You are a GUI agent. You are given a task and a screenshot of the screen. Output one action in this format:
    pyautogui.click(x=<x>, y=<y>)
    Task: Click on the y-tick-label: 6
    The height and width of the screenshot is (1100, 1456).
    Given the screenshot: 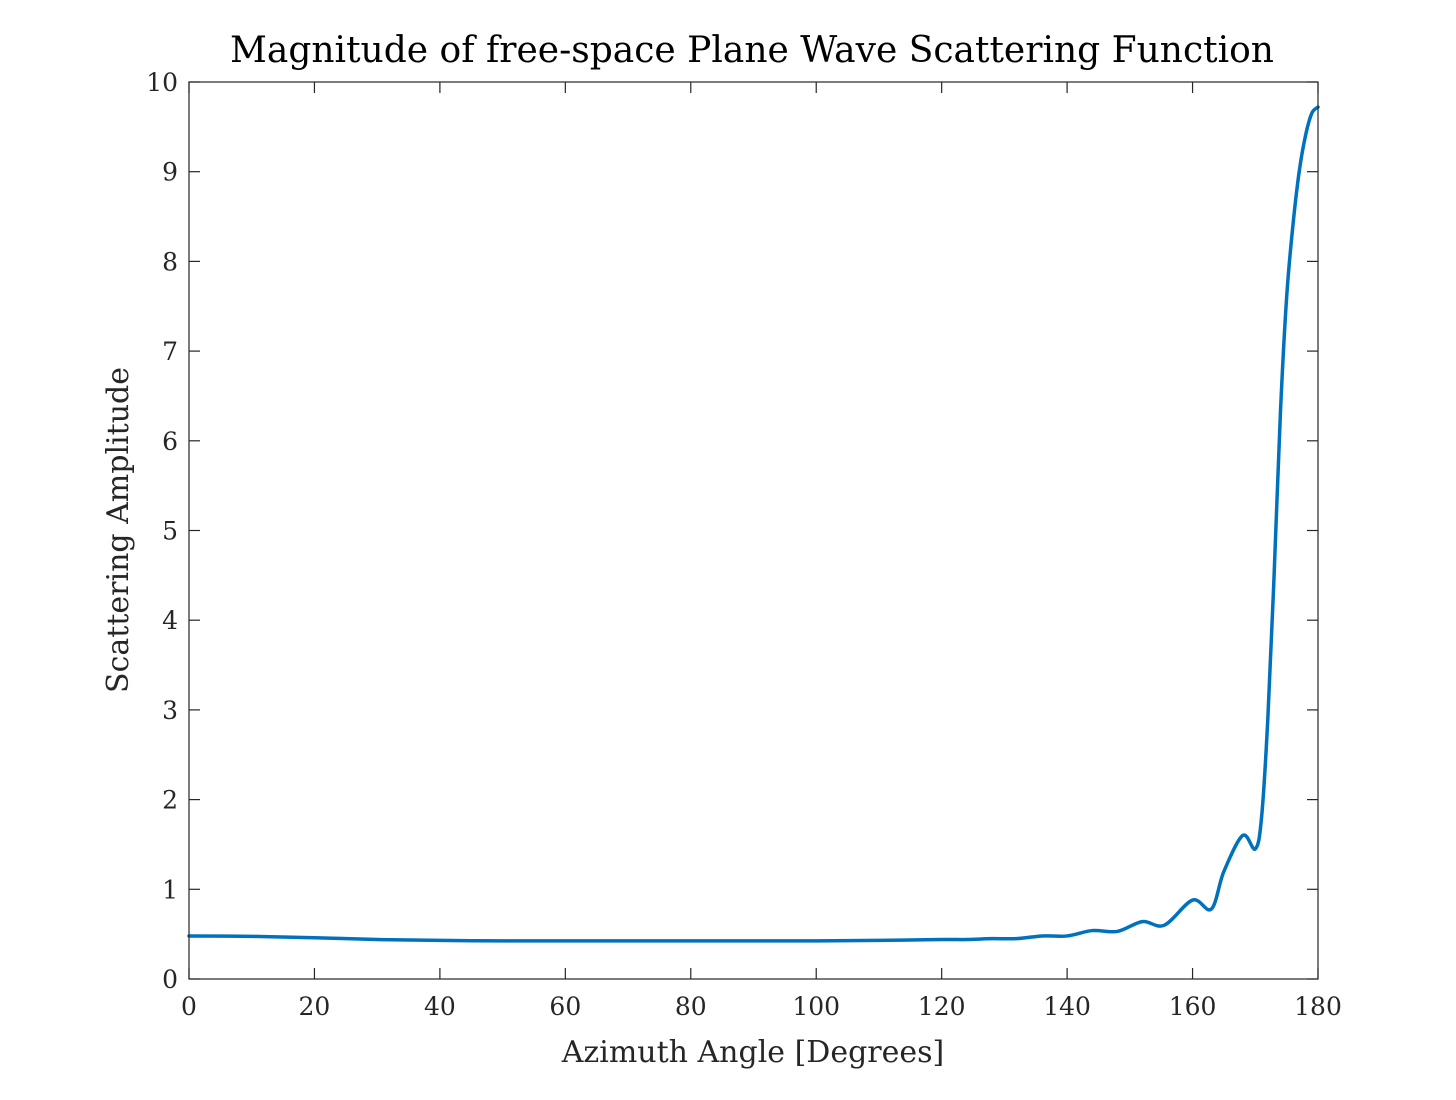 What is the action you would take?
    pyautogui.click(x=170, y=441)
    